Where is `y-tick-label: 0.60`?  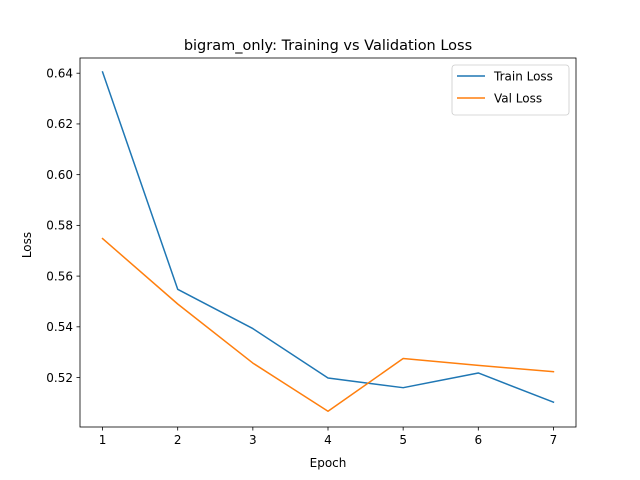
y-tick-label: 0.60 is located at coordinates (59, 175).